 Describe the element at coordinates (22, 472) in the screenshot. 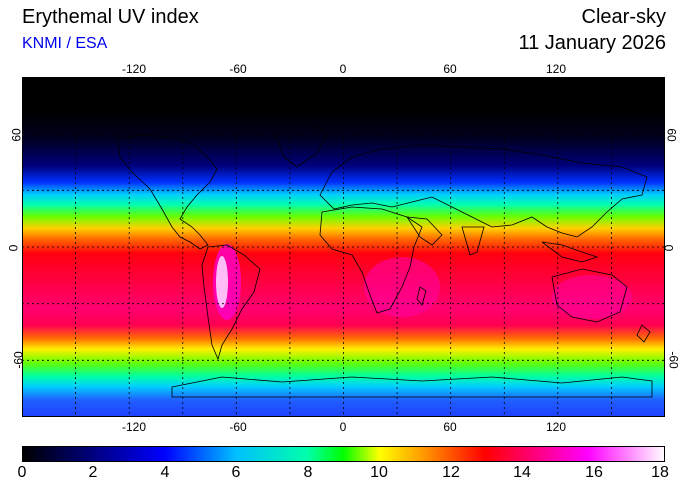

I see `colorbar-tick-label: 0` at that location.